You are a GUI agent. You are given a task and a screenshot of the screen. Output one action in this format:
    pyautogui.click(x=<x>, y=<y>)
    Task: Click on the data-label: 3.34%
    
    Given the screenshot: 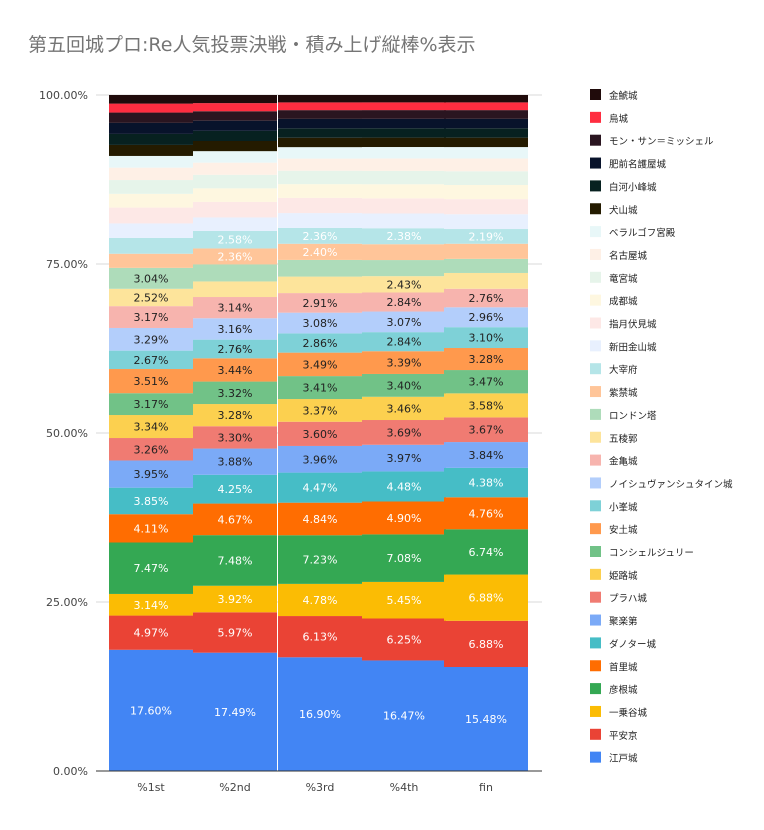 What is the action you would take?
    pyautogui.click(x=151, y=427)
    